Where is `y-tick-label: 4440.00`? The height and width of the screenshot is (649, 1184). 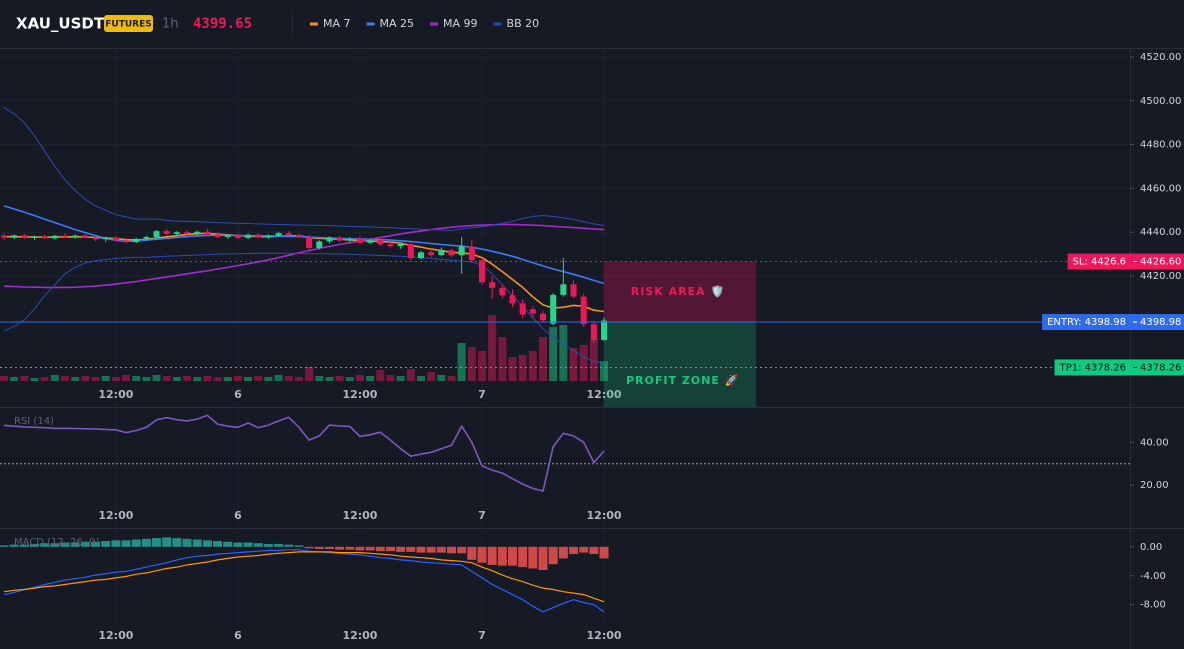 y-tick-label: 4440.00 is located at coordinates (1160, 232).